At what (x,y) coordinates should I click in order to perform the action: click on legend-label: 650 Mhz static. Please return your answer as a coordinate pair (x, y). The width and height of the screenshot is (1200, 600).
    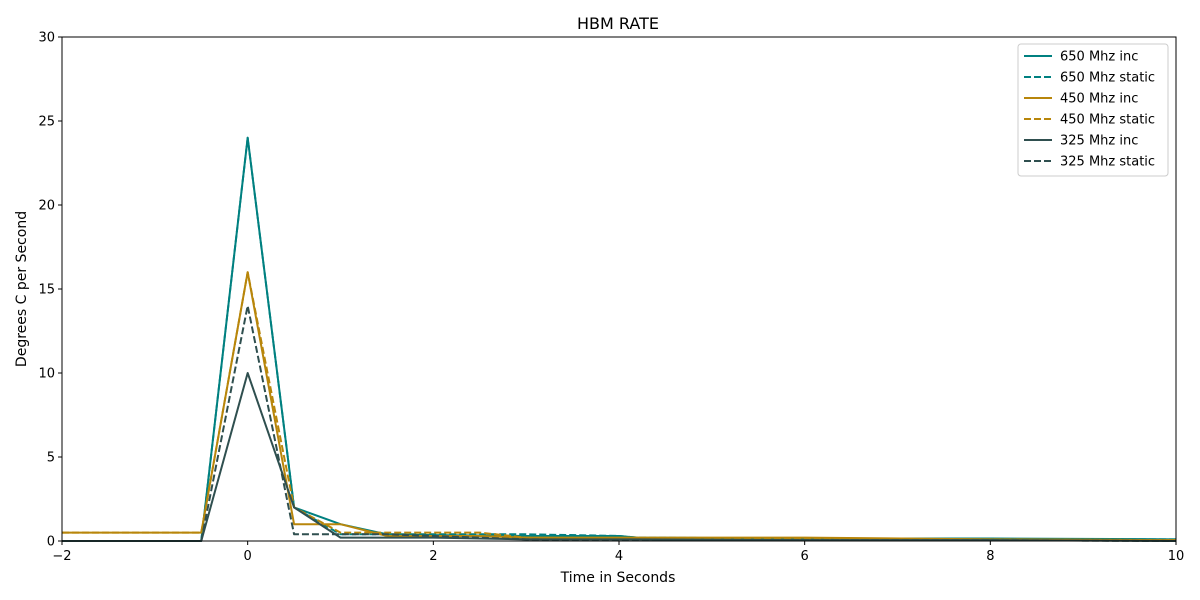
    Looking at the image, I should click on (1107, 78).